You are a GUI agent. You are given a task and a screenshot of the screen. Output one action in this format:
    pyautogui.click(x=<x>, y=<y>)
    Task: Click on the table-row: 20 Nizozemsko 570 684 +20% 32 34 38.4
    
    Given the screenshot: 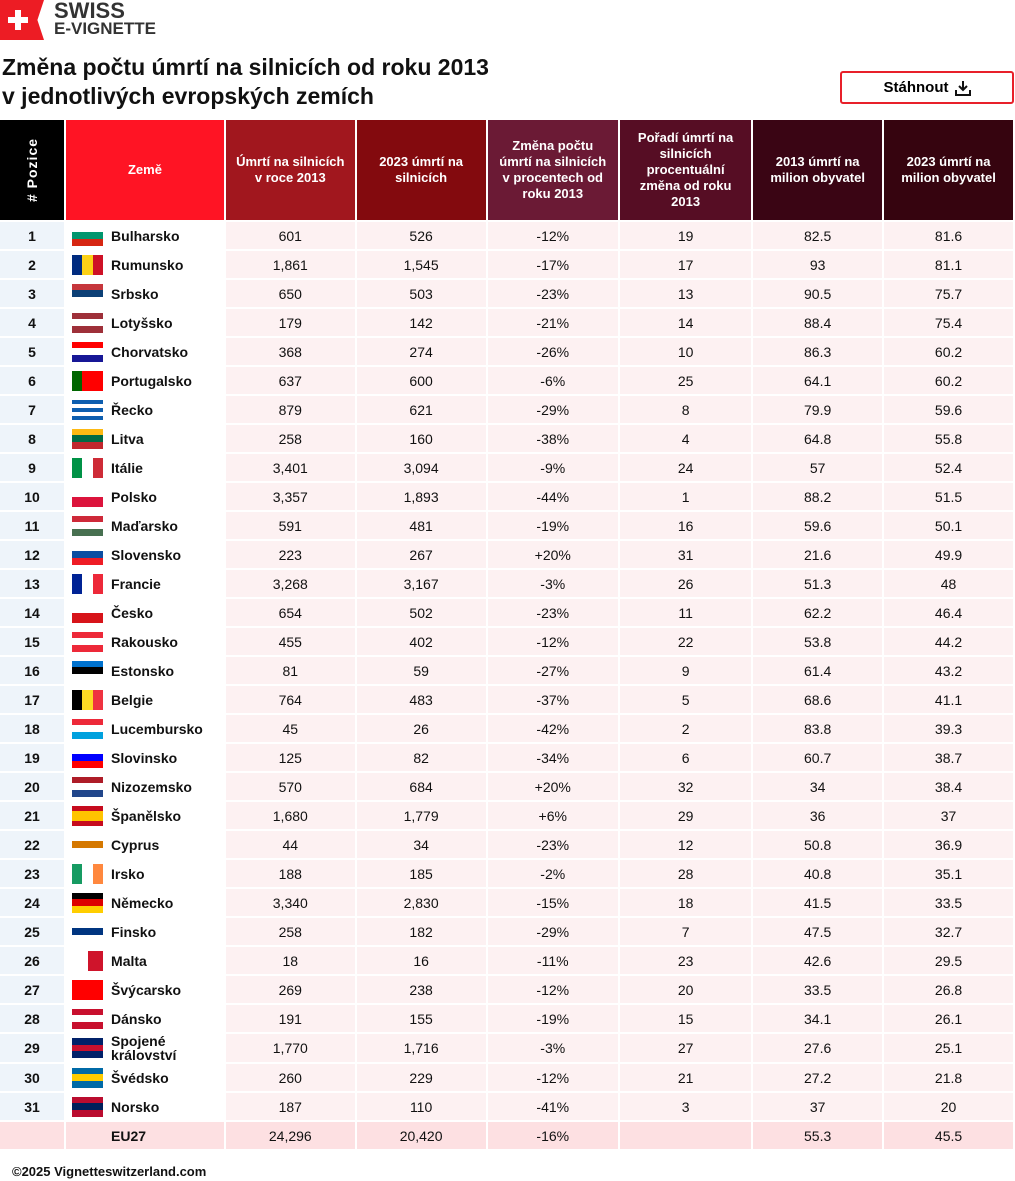 What is the action you would take?
    pyautogui.click(x=506, y=785)
    